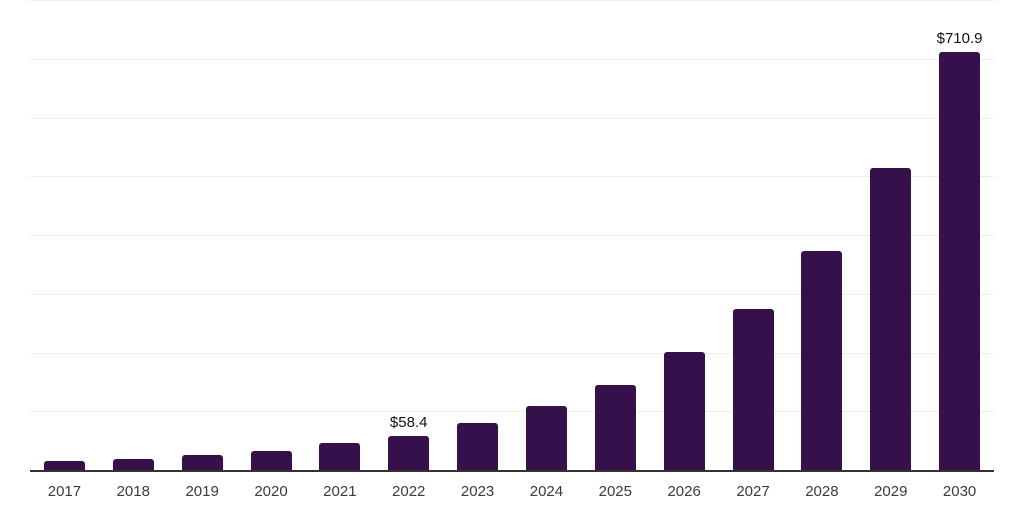 This screenshot has width=1024, height=512. What do you see at coordinates (753, 389) in the screenshot?
I see `bar-2027` at bounding box center [753, 389].